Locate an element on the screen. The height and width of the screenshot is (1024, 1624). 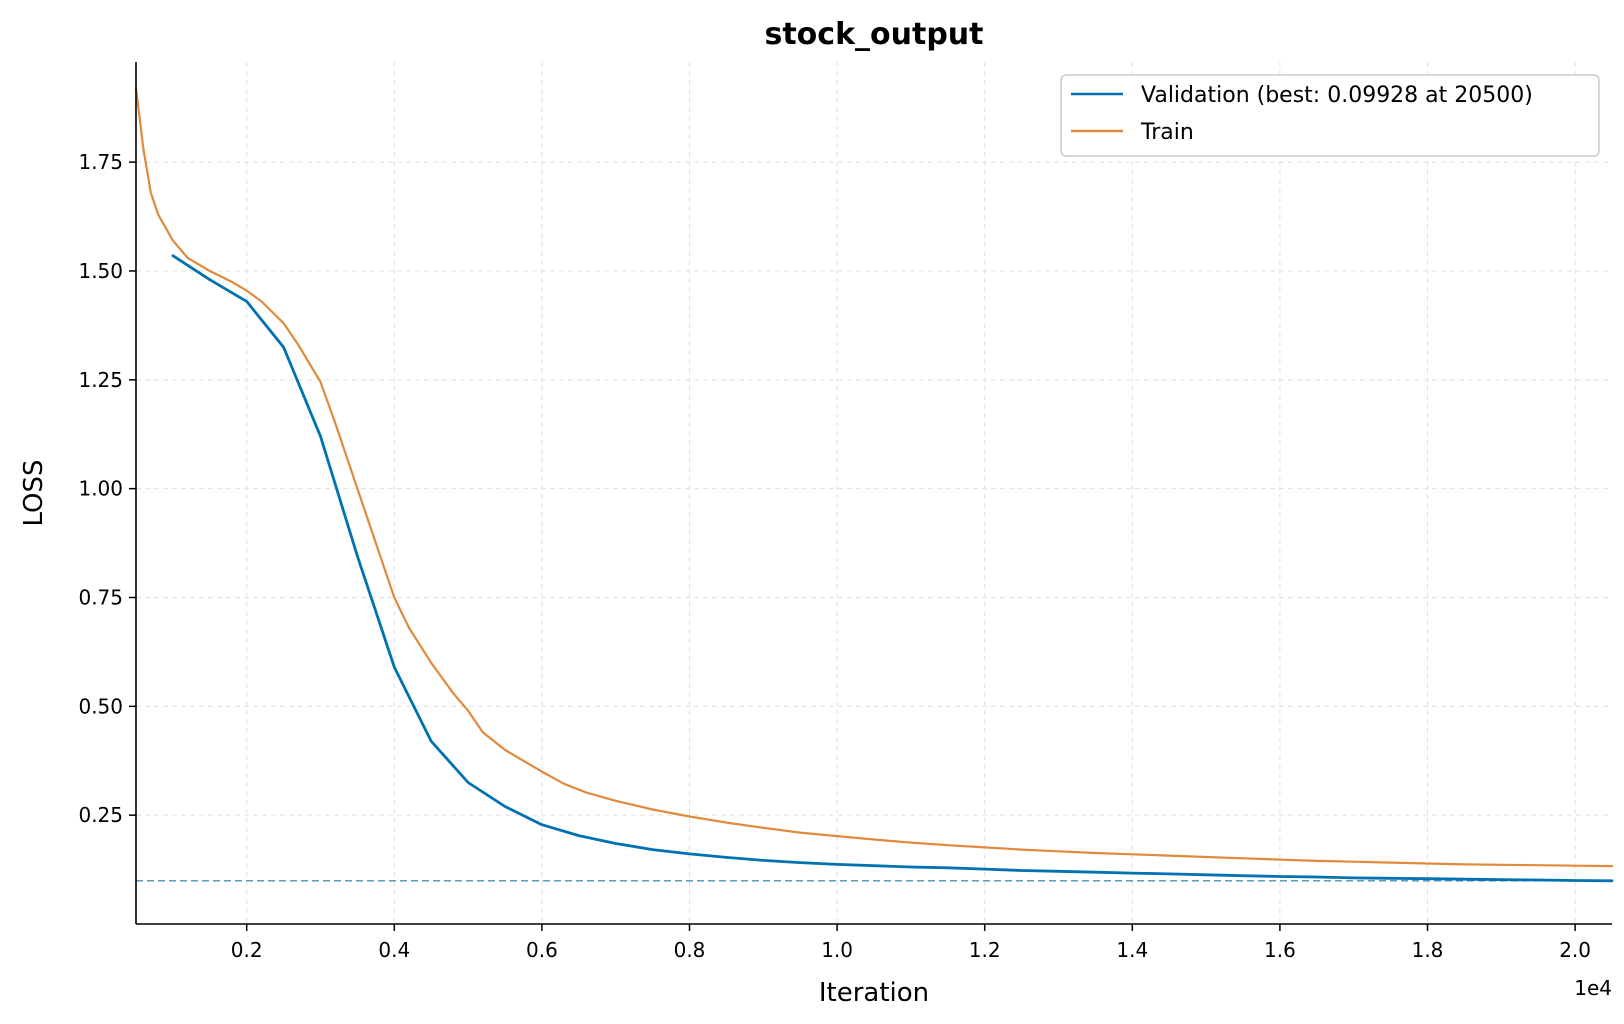
y-tick-label: 1.00 is located at coordinates (100, 489).